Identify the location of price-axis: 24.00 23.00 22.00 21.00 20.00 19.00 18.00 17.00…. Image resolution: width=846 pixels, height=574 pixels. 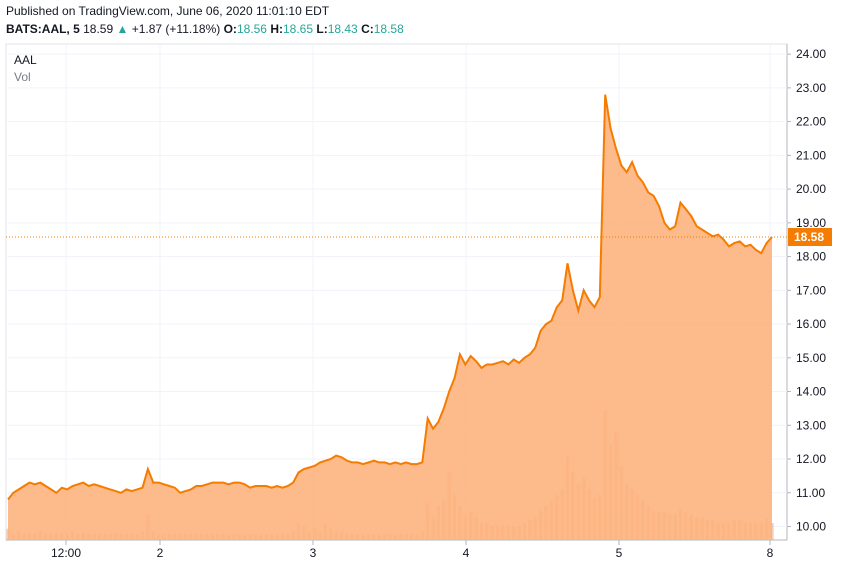
(806, 290).